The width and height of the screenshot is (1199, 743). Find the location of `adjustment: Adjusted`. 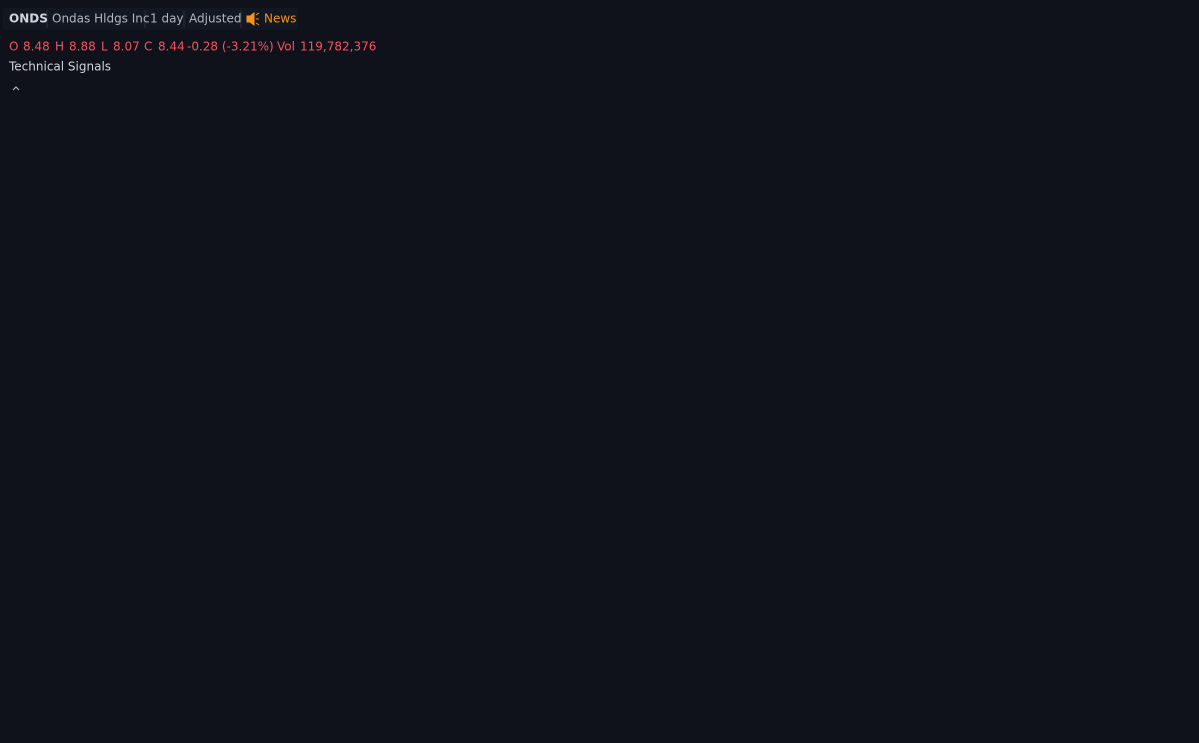

adjustment: Adjusted is located at coordinates (215, 19).